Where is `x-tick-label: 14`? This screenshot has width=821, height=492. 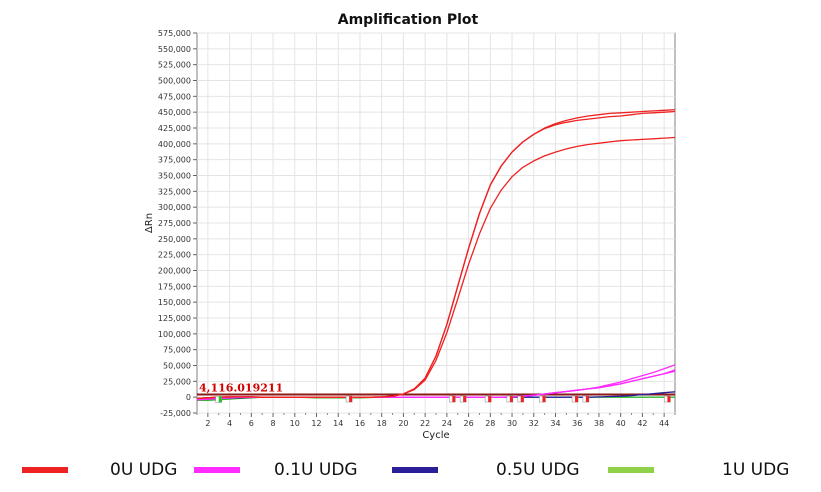 x-tick-label: 14 is located at coordinates (338, 423).